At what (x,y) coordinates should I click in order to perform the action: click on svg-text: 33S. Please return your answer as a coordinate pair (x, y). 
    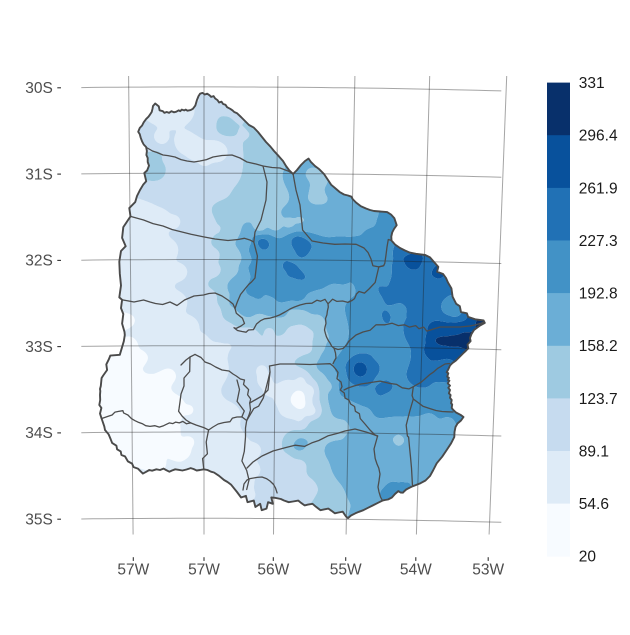
    Looking at the image, I should click on (39, 347).